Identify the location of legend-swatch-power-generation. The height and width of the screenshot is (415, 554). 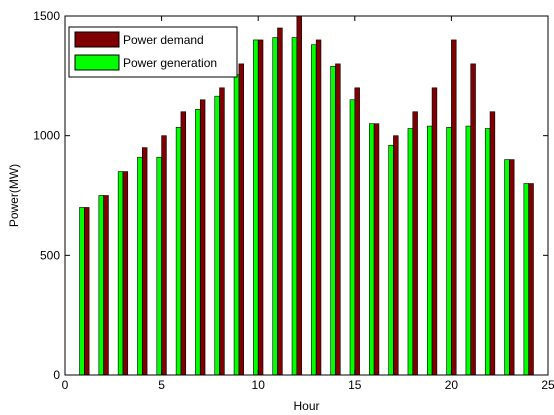
(97, 62).